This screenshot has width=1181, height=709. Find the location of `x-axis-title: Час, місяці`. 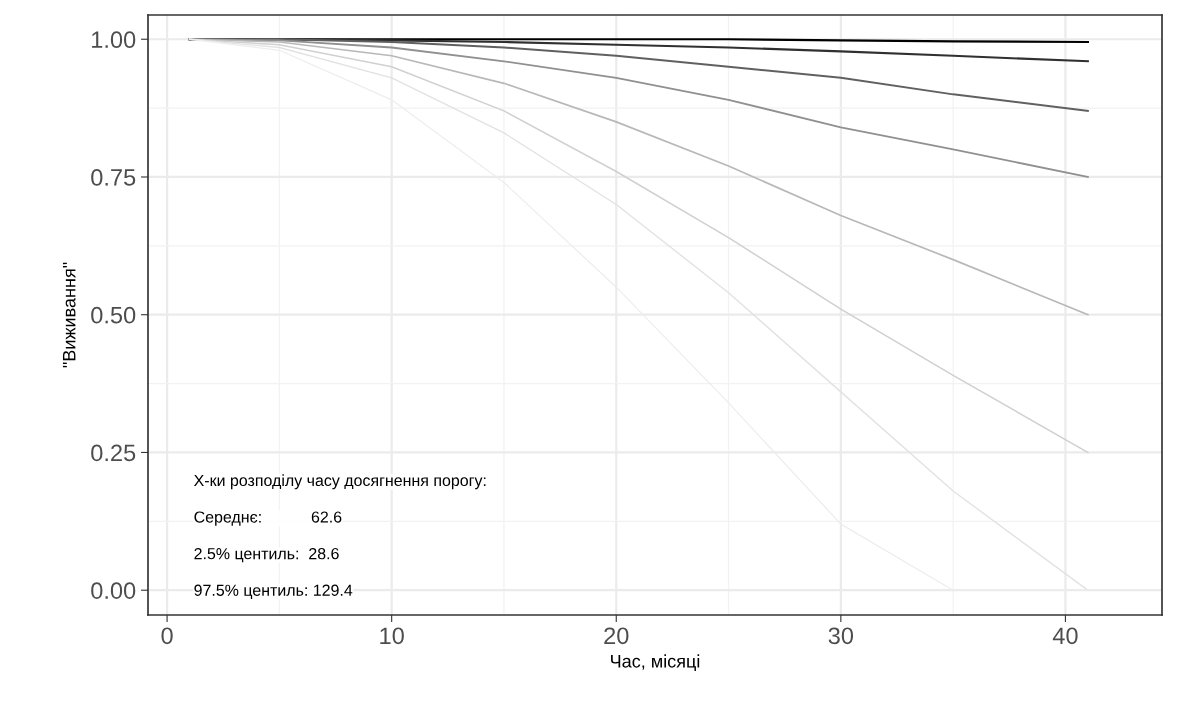

x-axis-title: Час, місяці is located at coordinates (655, 663).